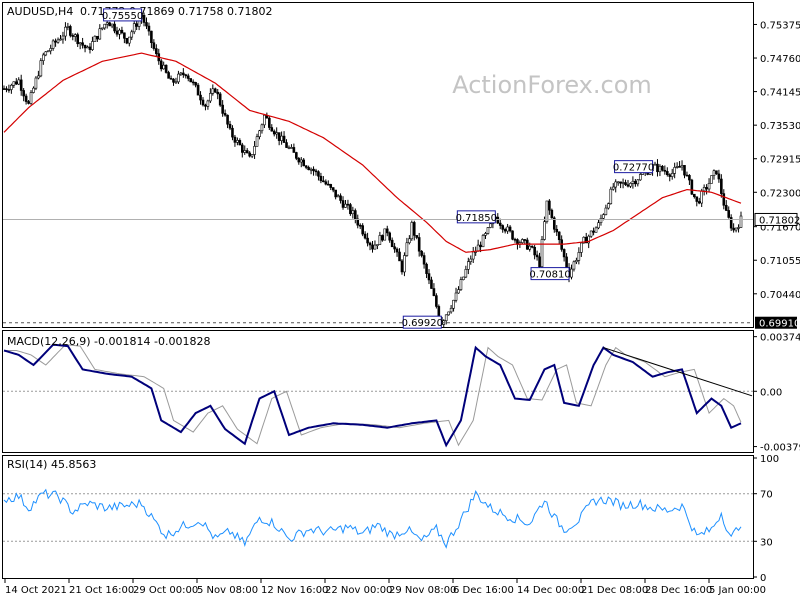 The image size is (800, 600). I want to click on xtick-label: 29 Oct 00:00, so click(165, 590).